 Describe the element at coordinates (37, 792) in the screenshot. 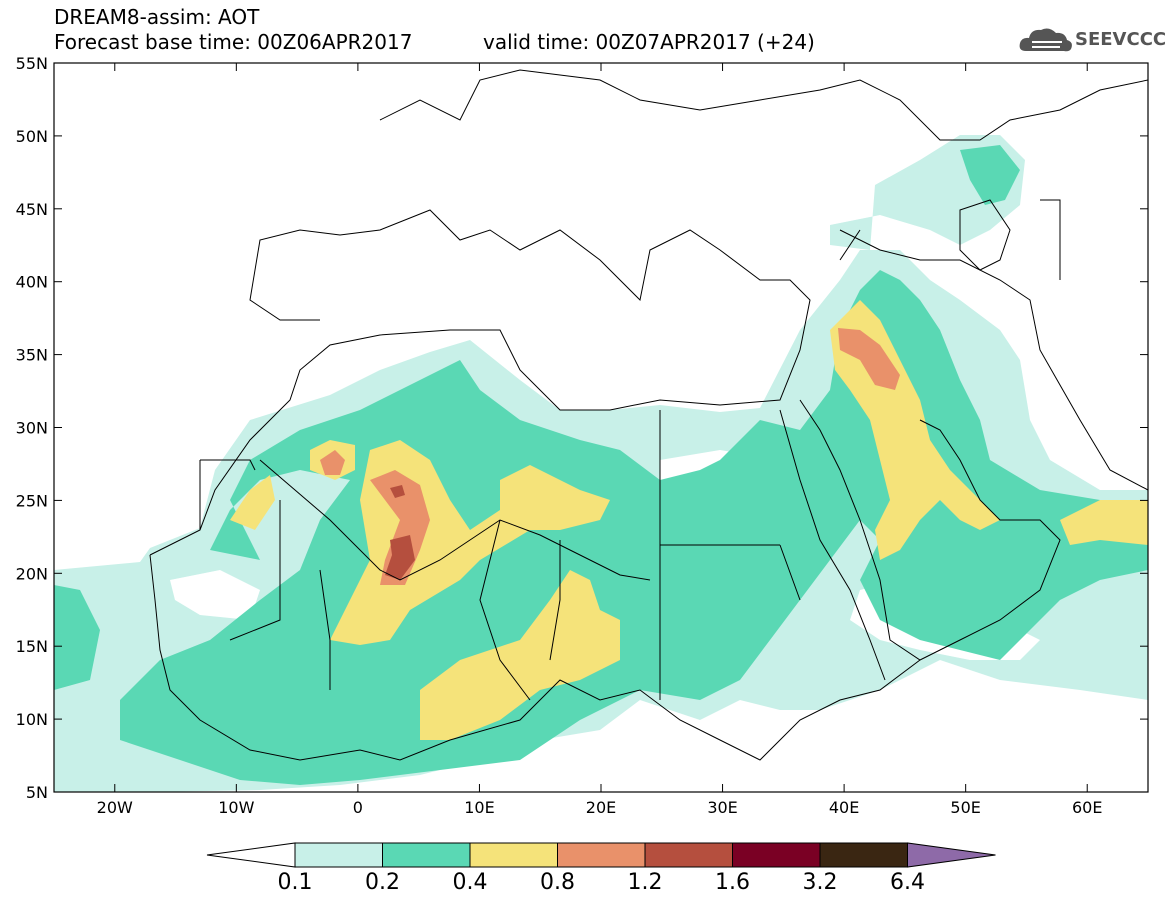

I see `lat-label: 5N` at that location.